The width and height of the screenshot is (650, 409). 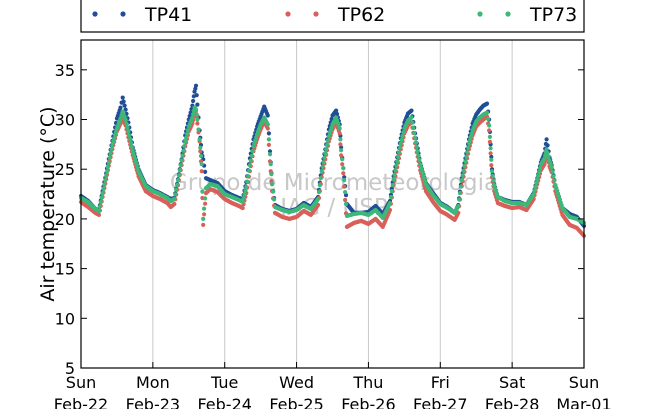 What do you see at coordinates (224, 402) in the screenshot?
I see `x-tick-date: Feb-24` at bounding box center [224, 402].